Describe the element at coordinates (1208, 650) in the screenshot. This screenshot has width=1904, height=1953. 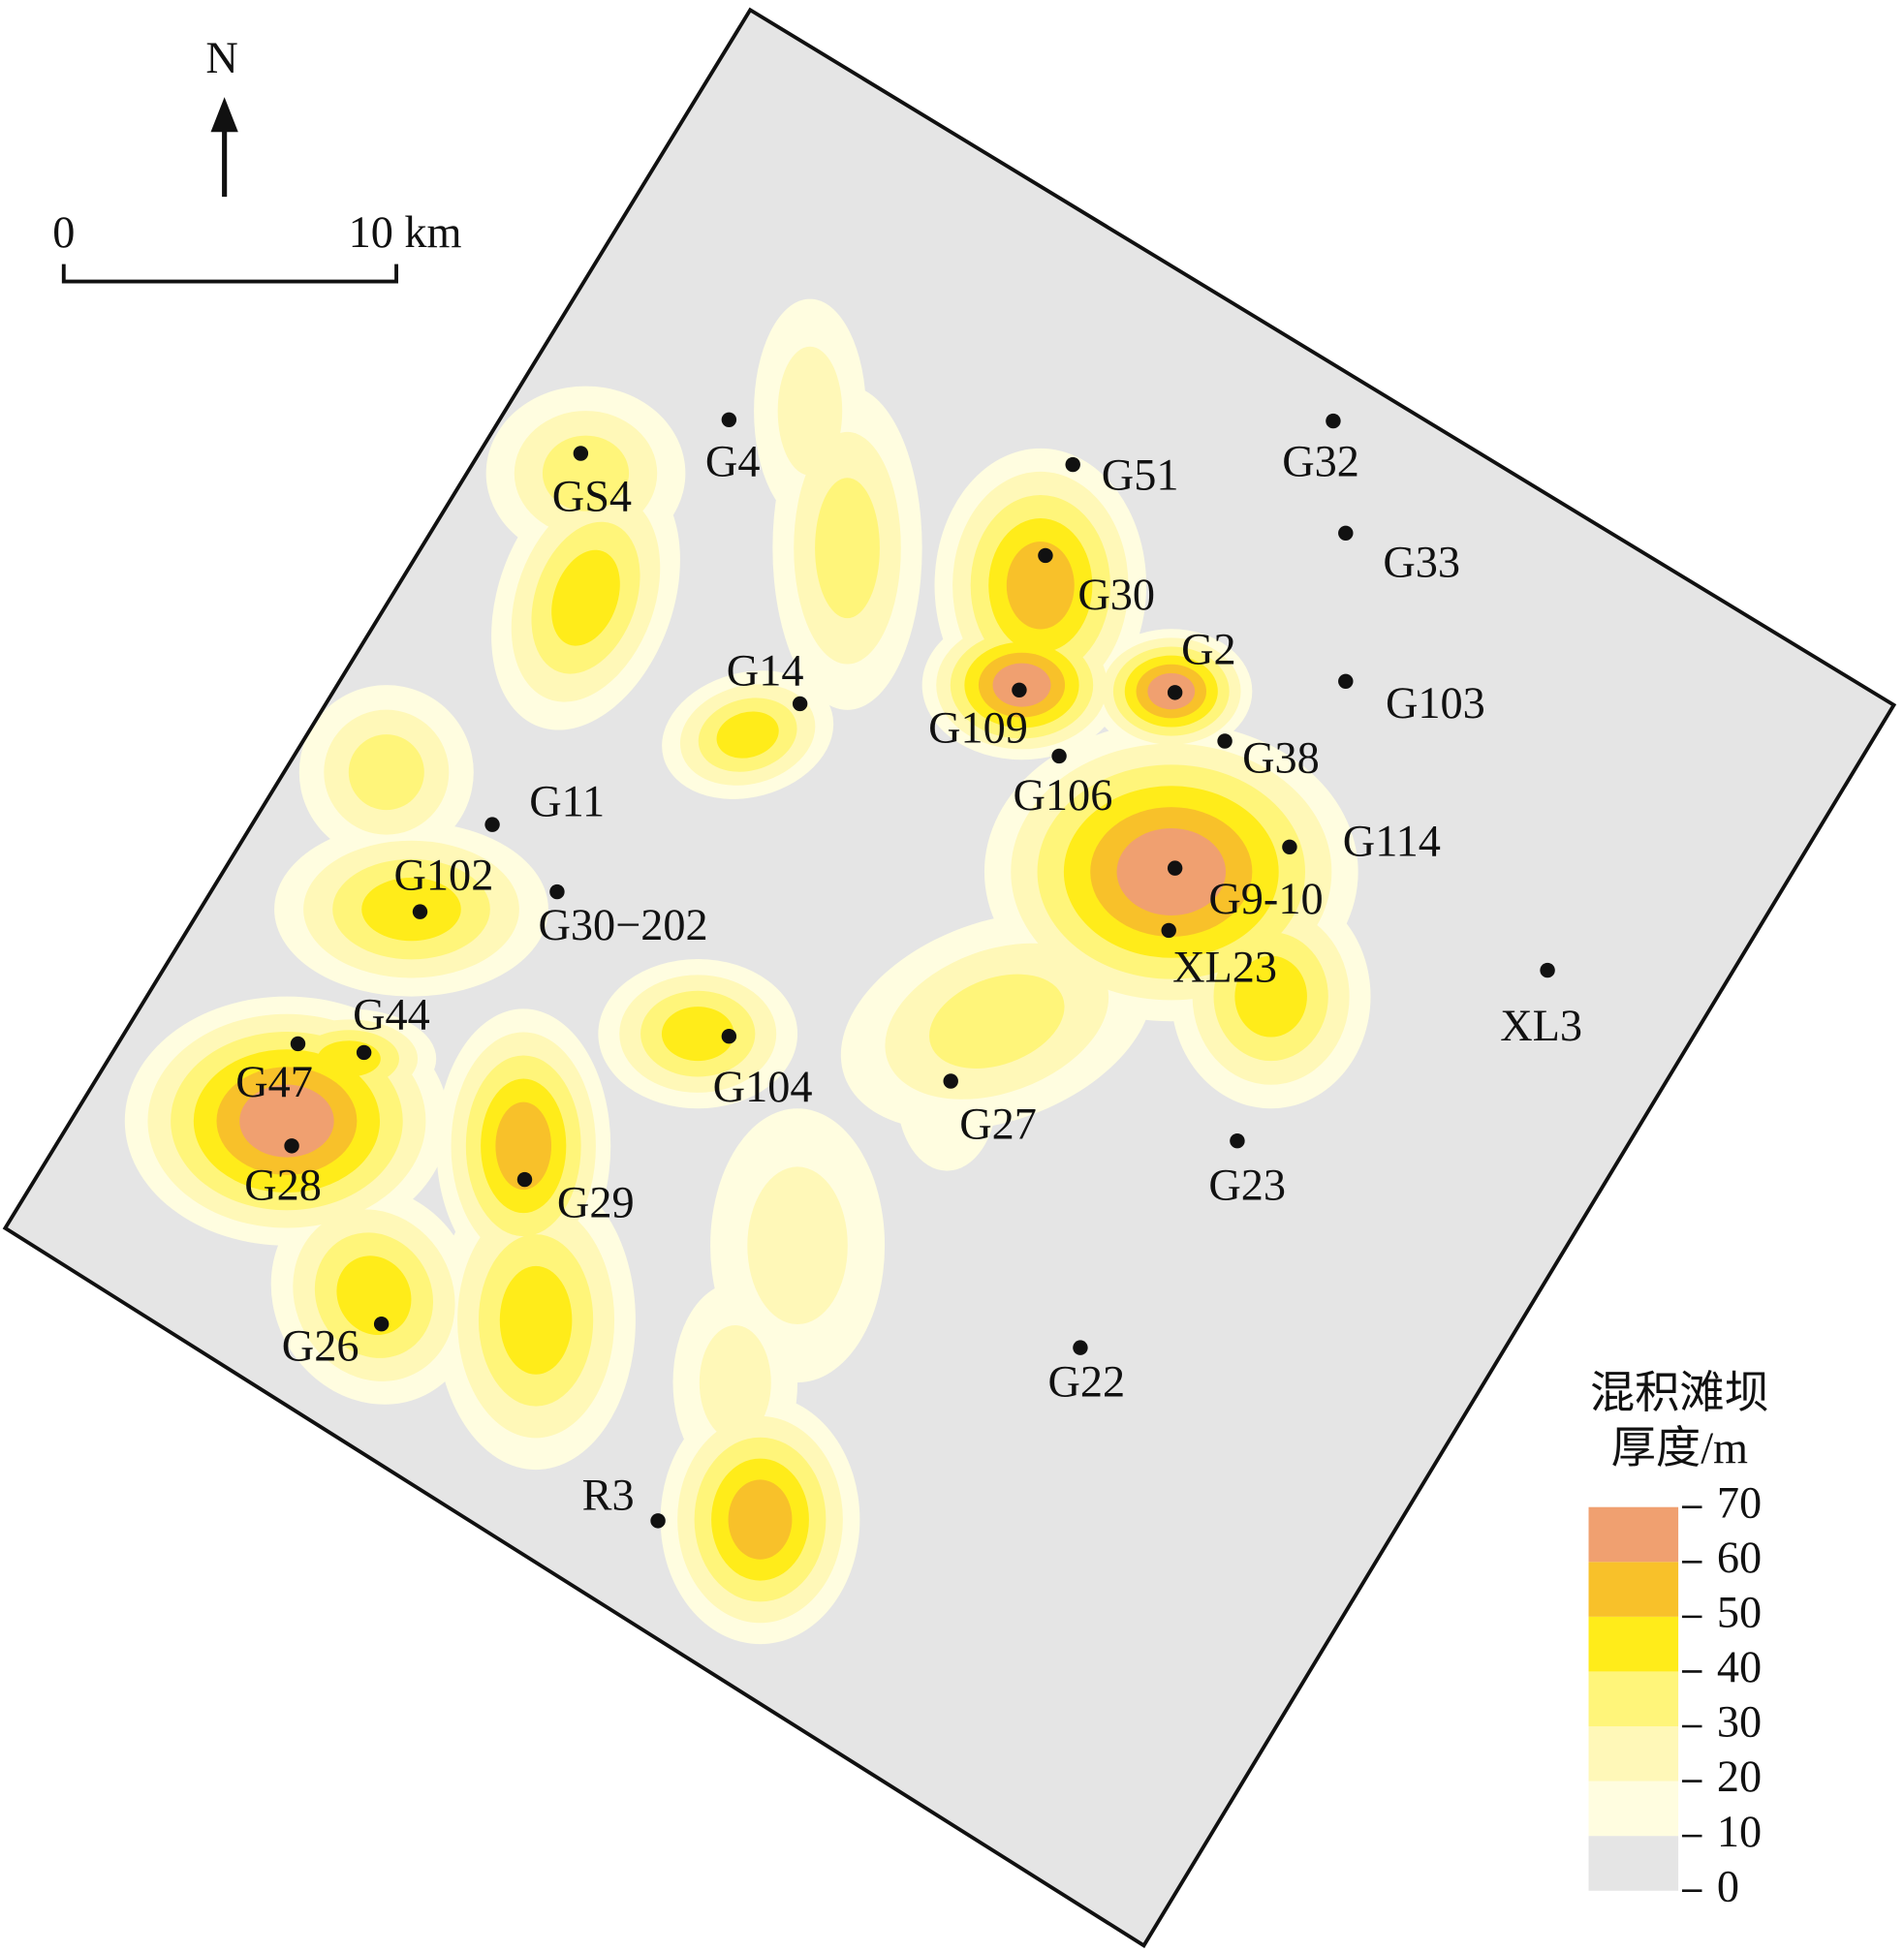
I see `well-label: G2` at that location.